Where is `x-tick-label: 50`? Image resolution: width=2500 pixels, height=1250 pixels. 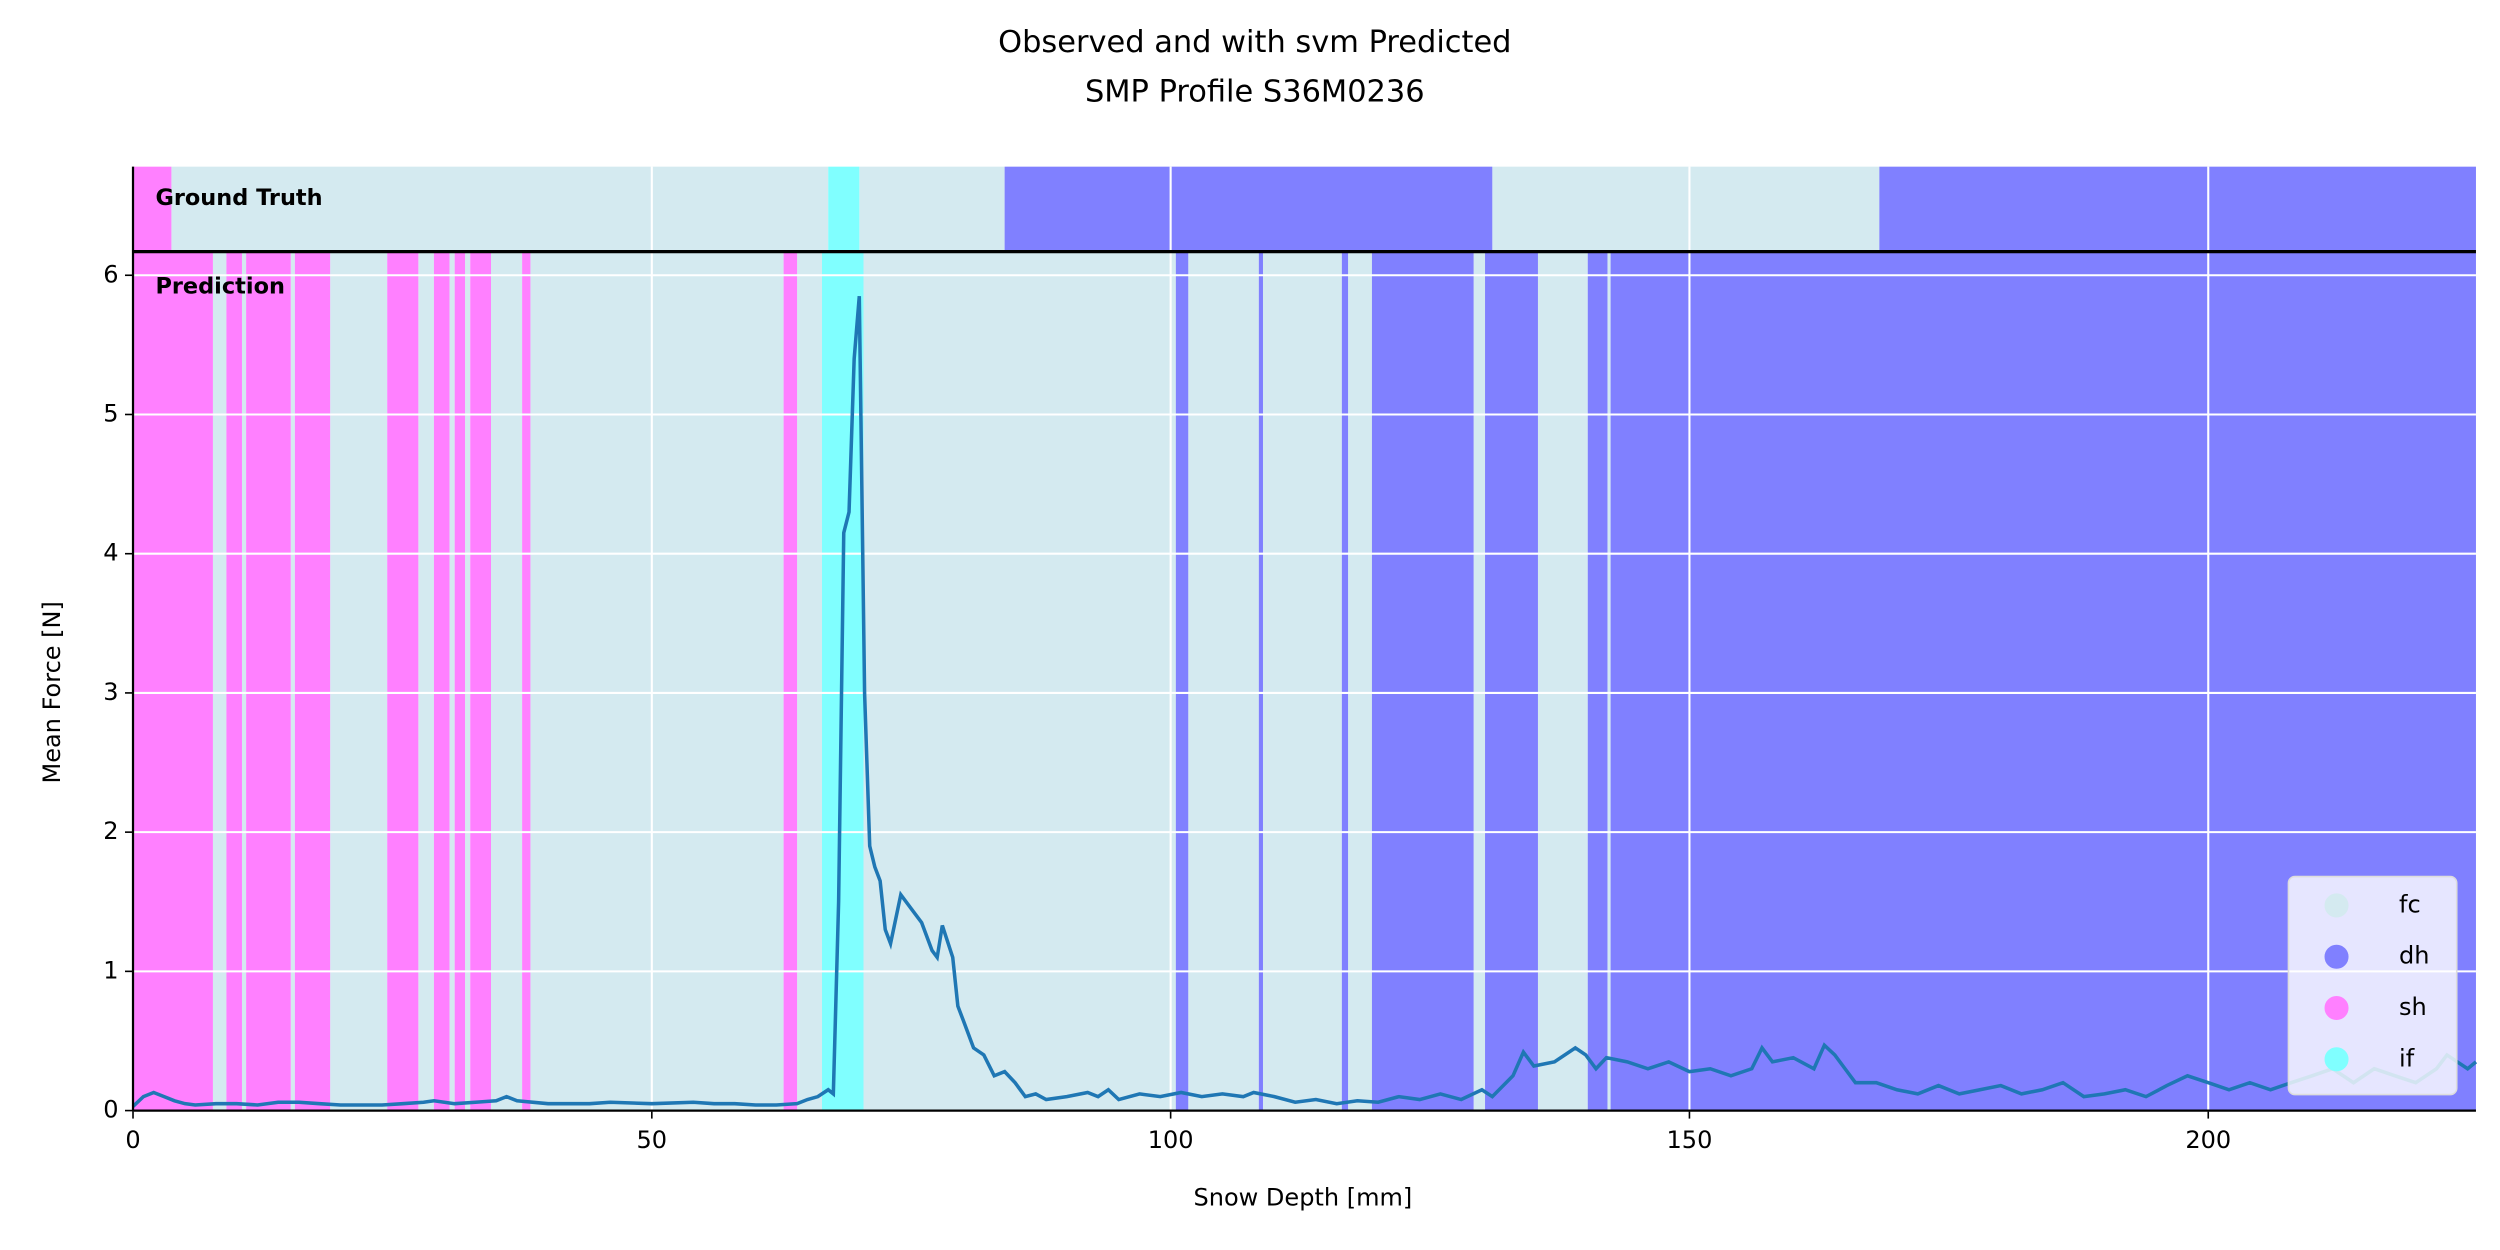
x-tick-label: 50 is located at coordinates (652, 1140).